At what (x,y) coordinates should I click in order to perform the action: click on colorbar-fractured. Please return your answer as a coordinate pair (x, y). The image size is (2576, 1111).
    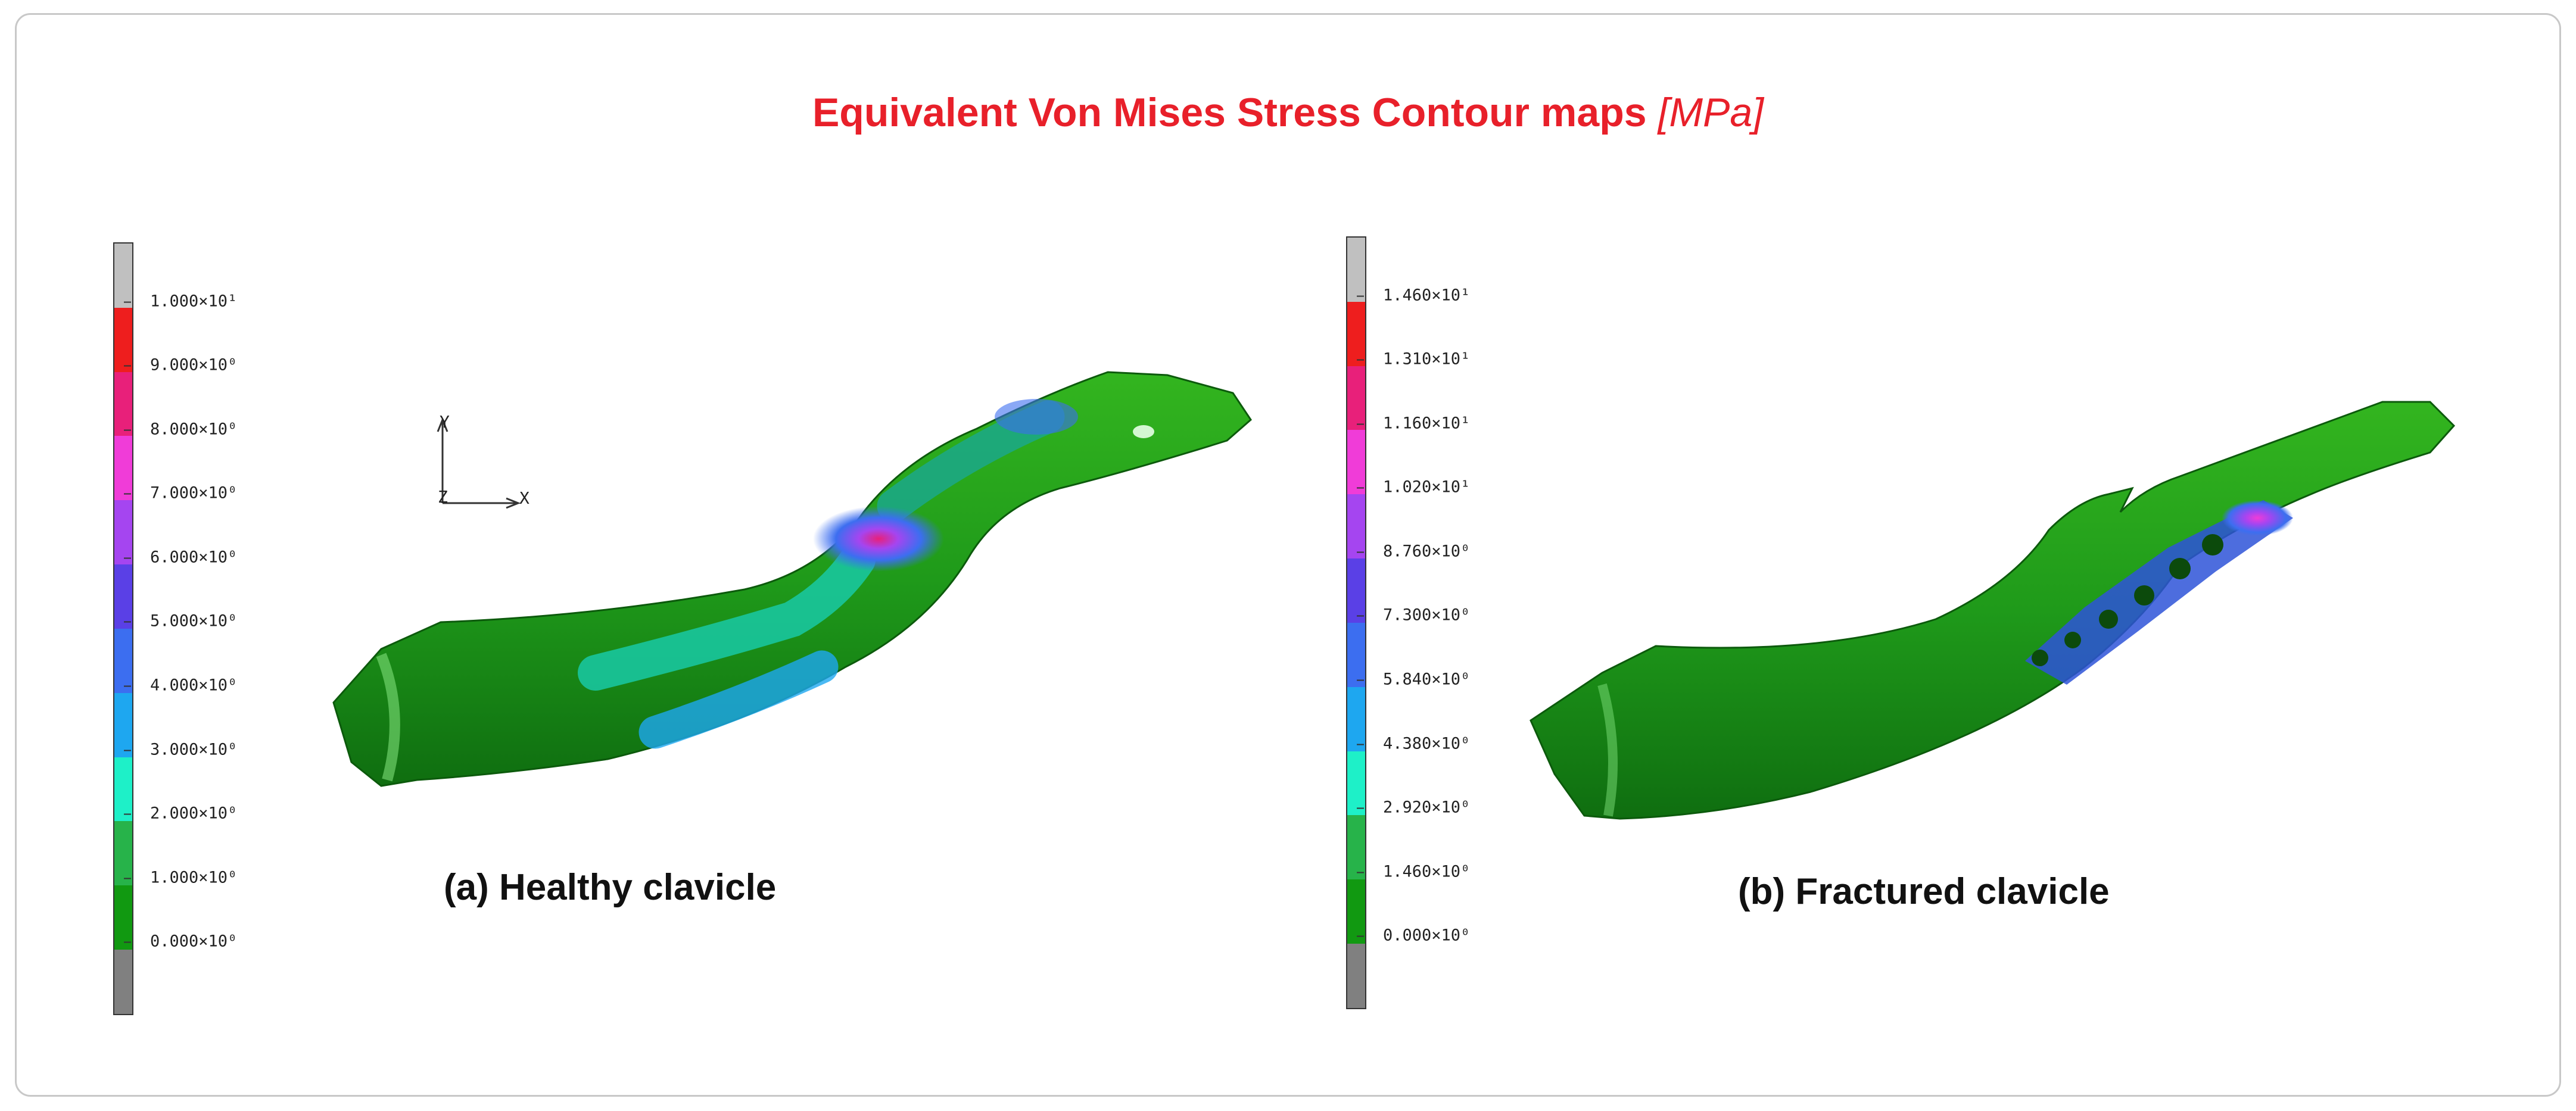
    Looking at the image, I should click on (1356, 622).